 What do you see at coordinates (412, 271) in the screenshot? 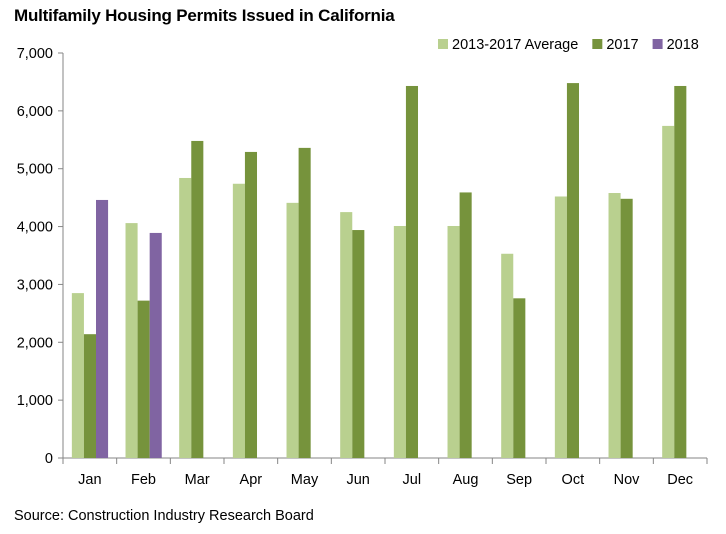
I see `bar-2017-jul` at bounding box center [412, 271].